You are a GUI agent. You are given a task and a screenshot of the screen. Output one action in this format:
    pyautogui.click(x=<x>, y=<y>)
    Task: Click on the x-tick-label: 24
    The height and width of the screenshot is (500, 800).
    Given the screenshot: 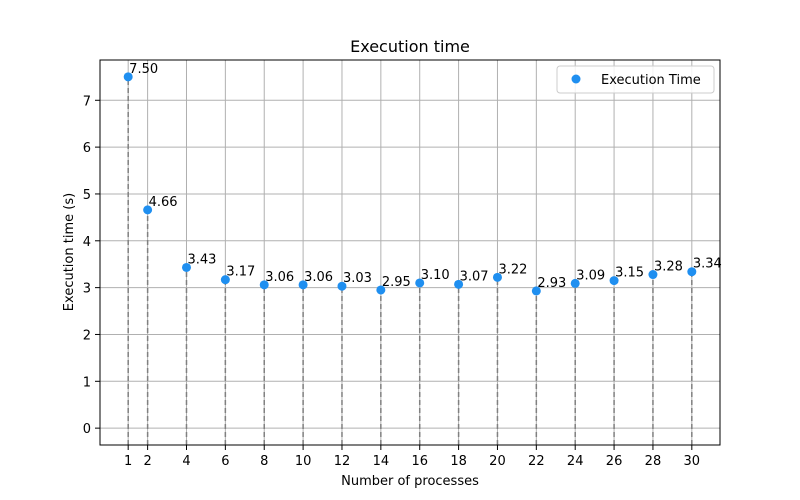 What is the action you would take?
    pyautogui.click(x=575, y=461)
    